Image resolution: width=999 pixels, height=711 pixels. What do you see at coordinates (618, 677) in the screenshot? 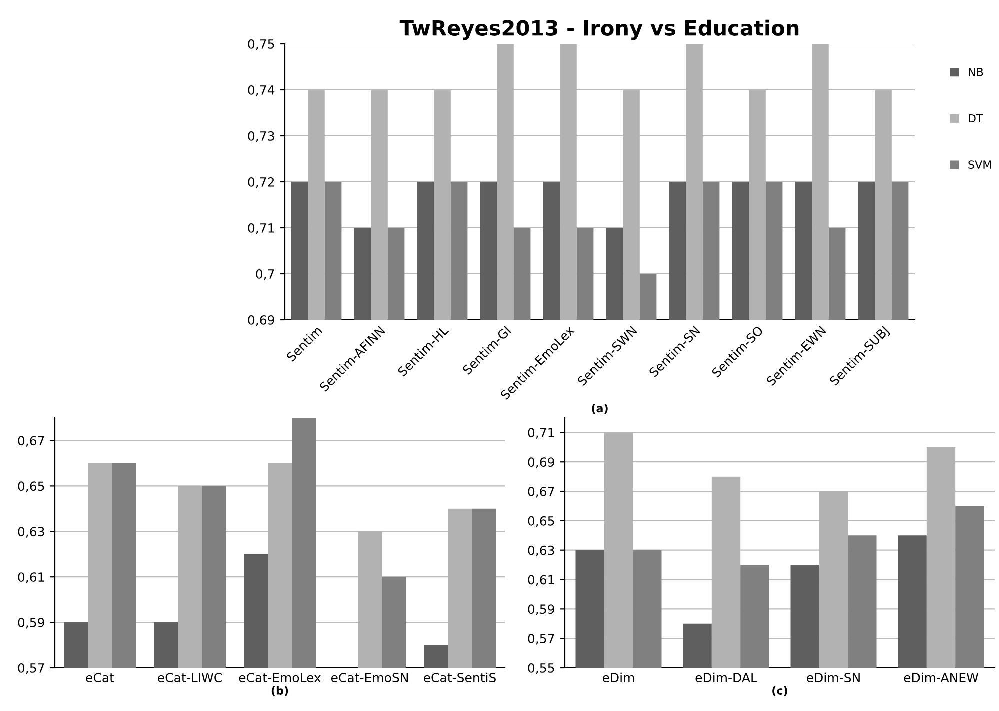
I see `x-tick-label: eDim` at bounding box center [618, 677].